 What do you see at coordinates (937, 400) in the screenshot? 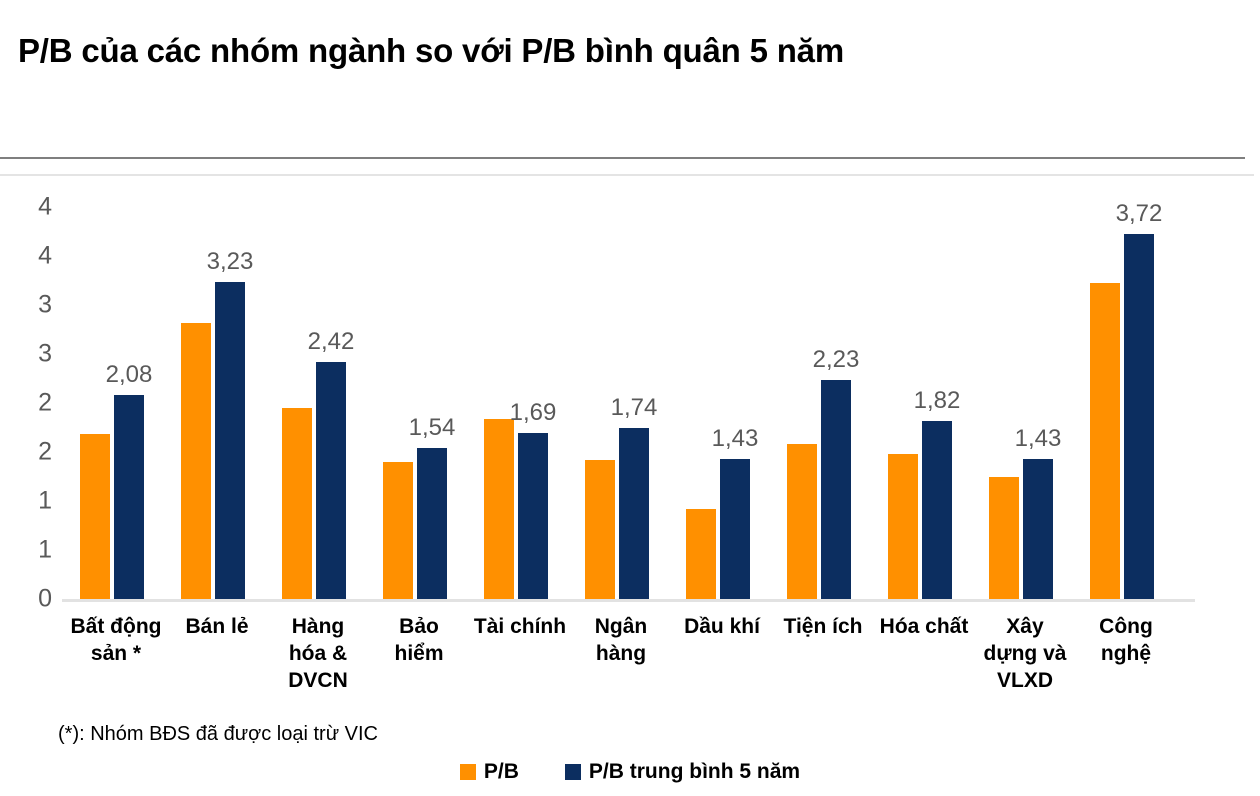
I see `bar-value-label: 1,82` at bounding box center [937, 400].